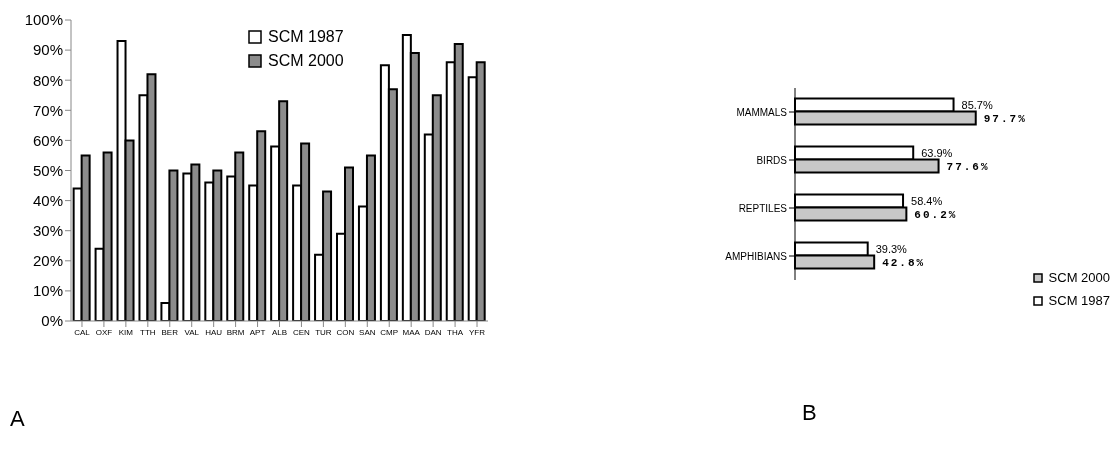 This screenshot has width=1112, height=454. What do you see at coordinates (977, 104) in the screenshot?
I see `data-label: 85.7%` at bounding box center [977, 104].